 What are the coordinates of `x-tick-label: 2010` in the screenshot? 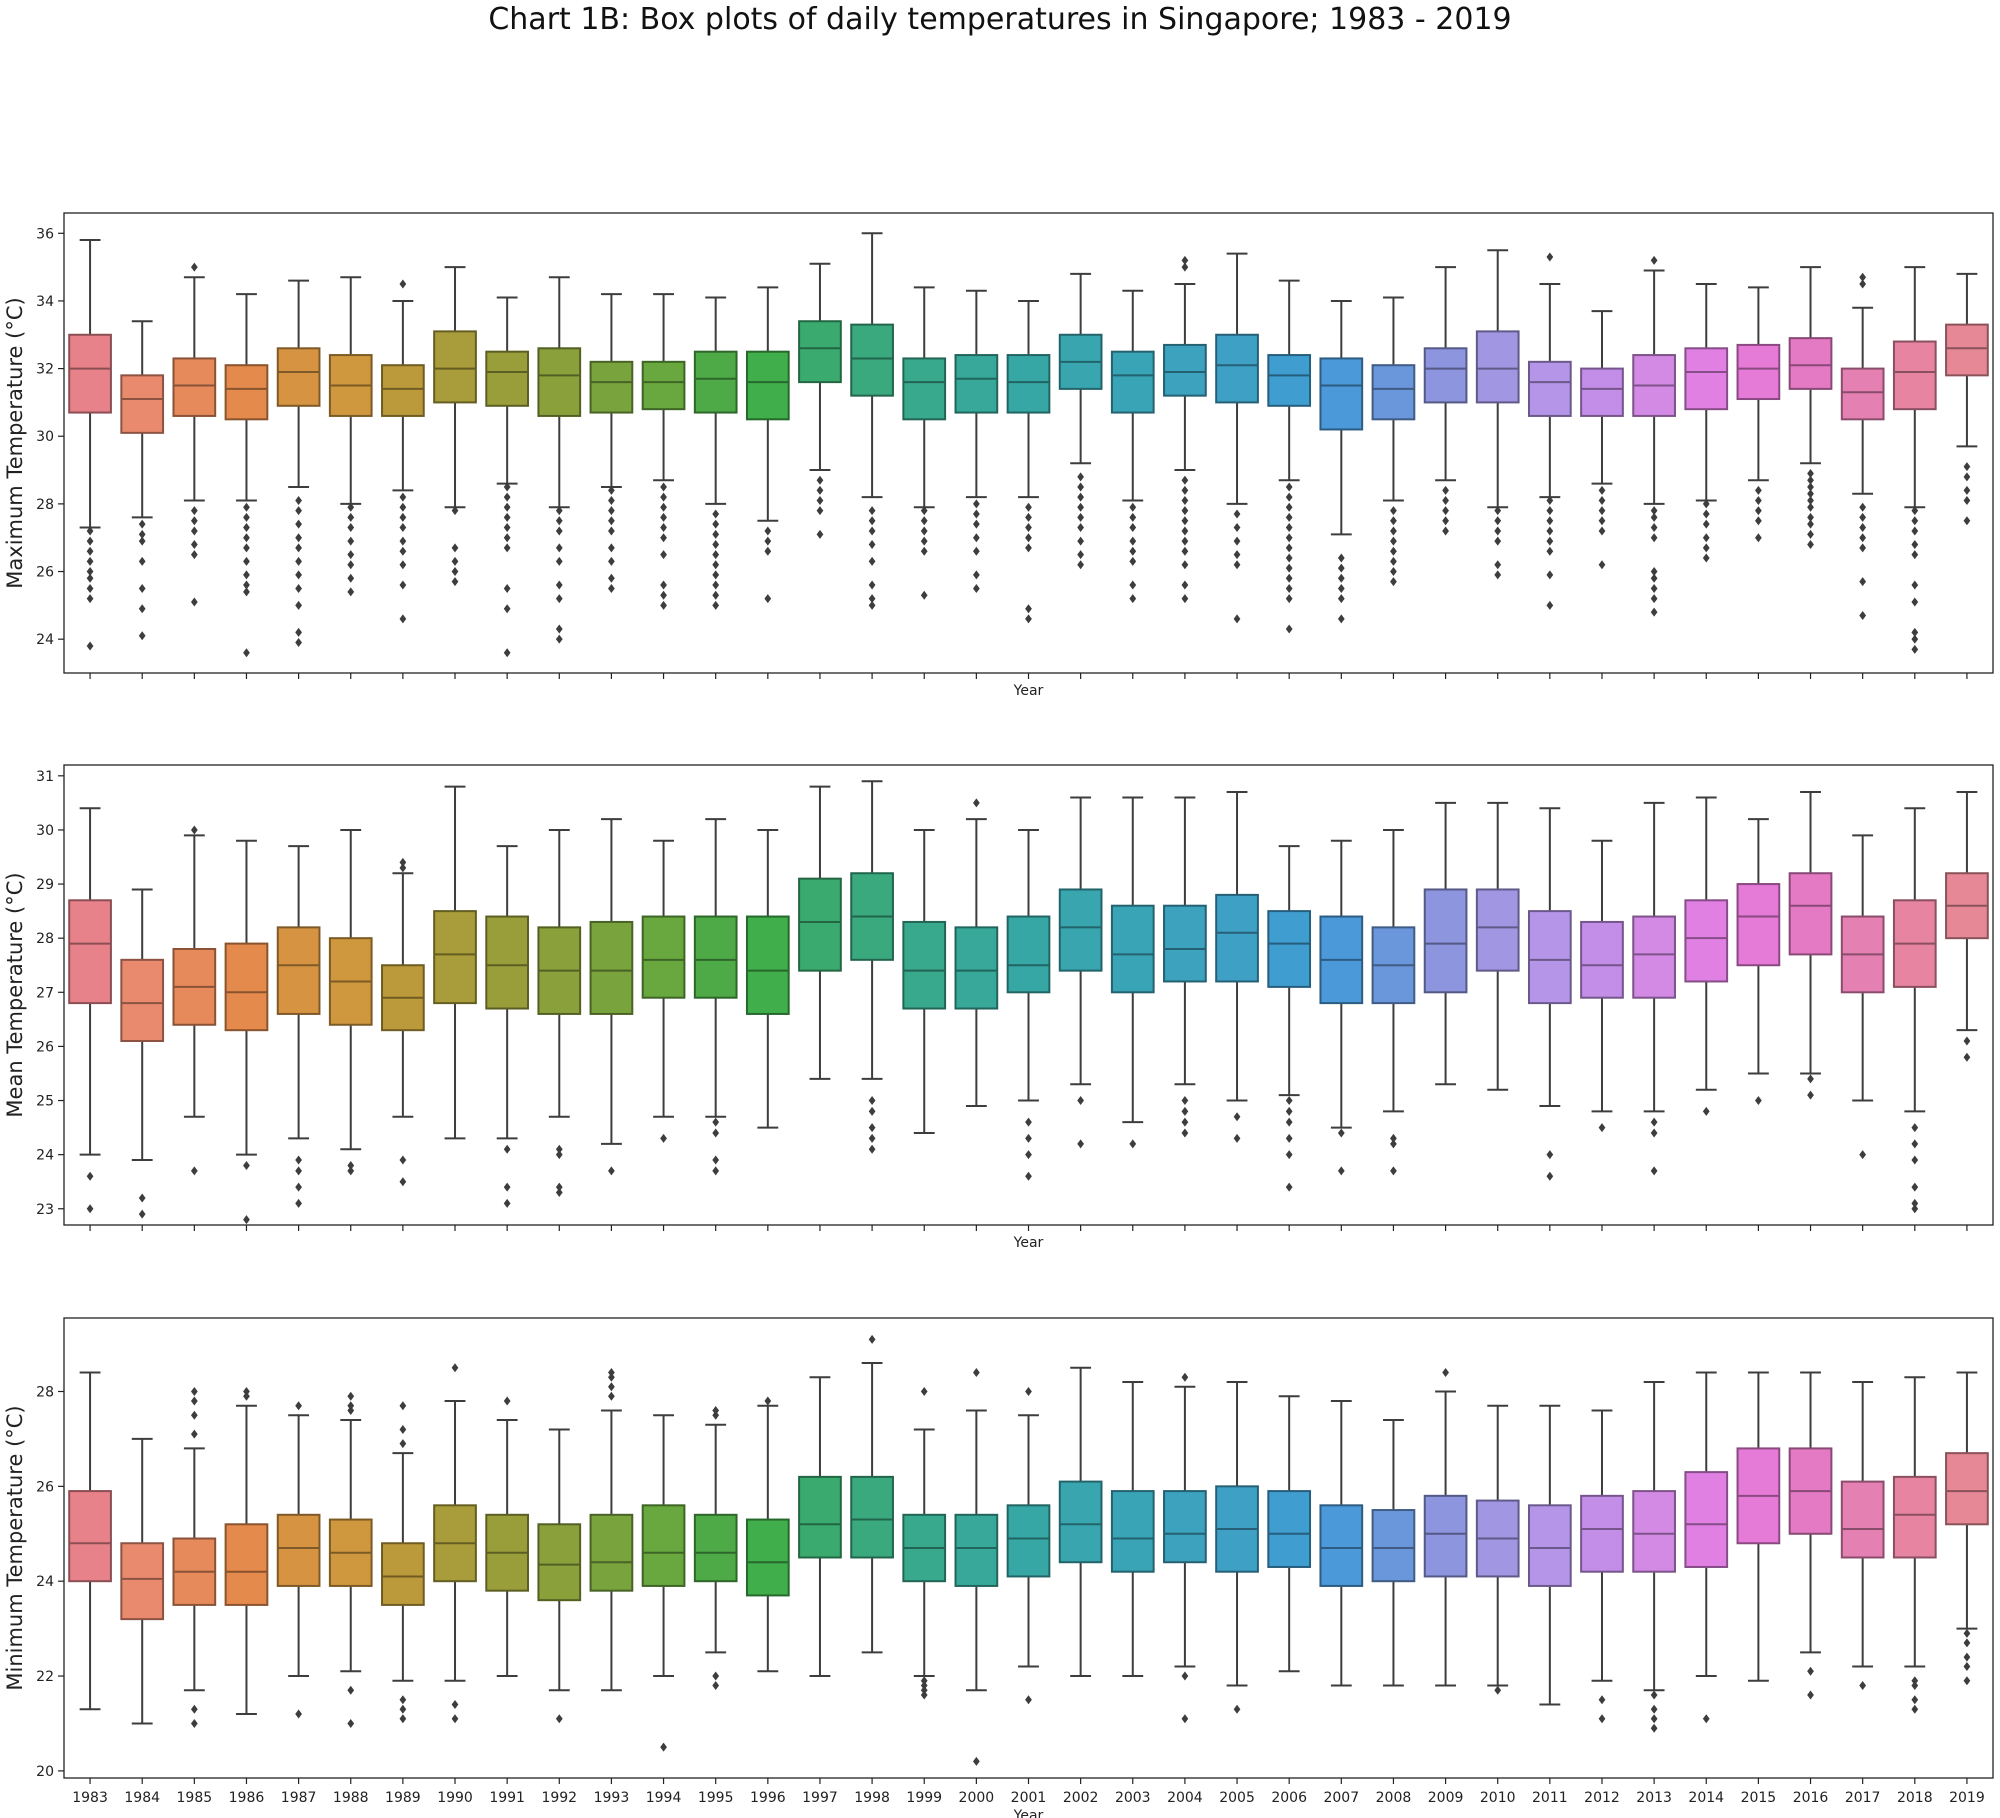 It's located at (1498, 1798).